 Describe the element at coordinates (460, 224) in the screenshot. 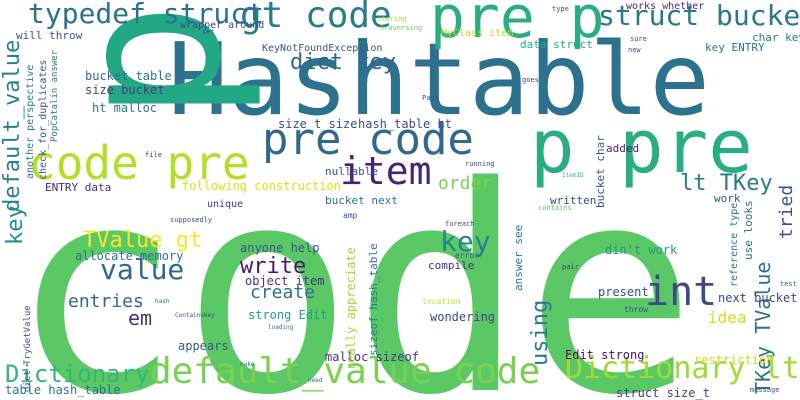

I see `cloud-word: foreach` at that location.